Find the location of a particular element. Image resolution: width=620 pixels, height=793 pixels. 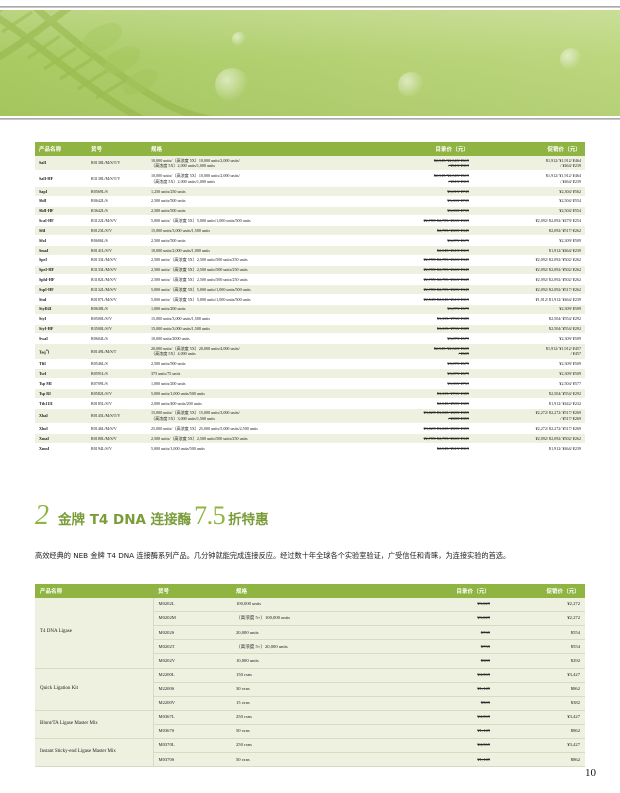

cell-promo-price: ¥554 is located at coordinates (540, 633).